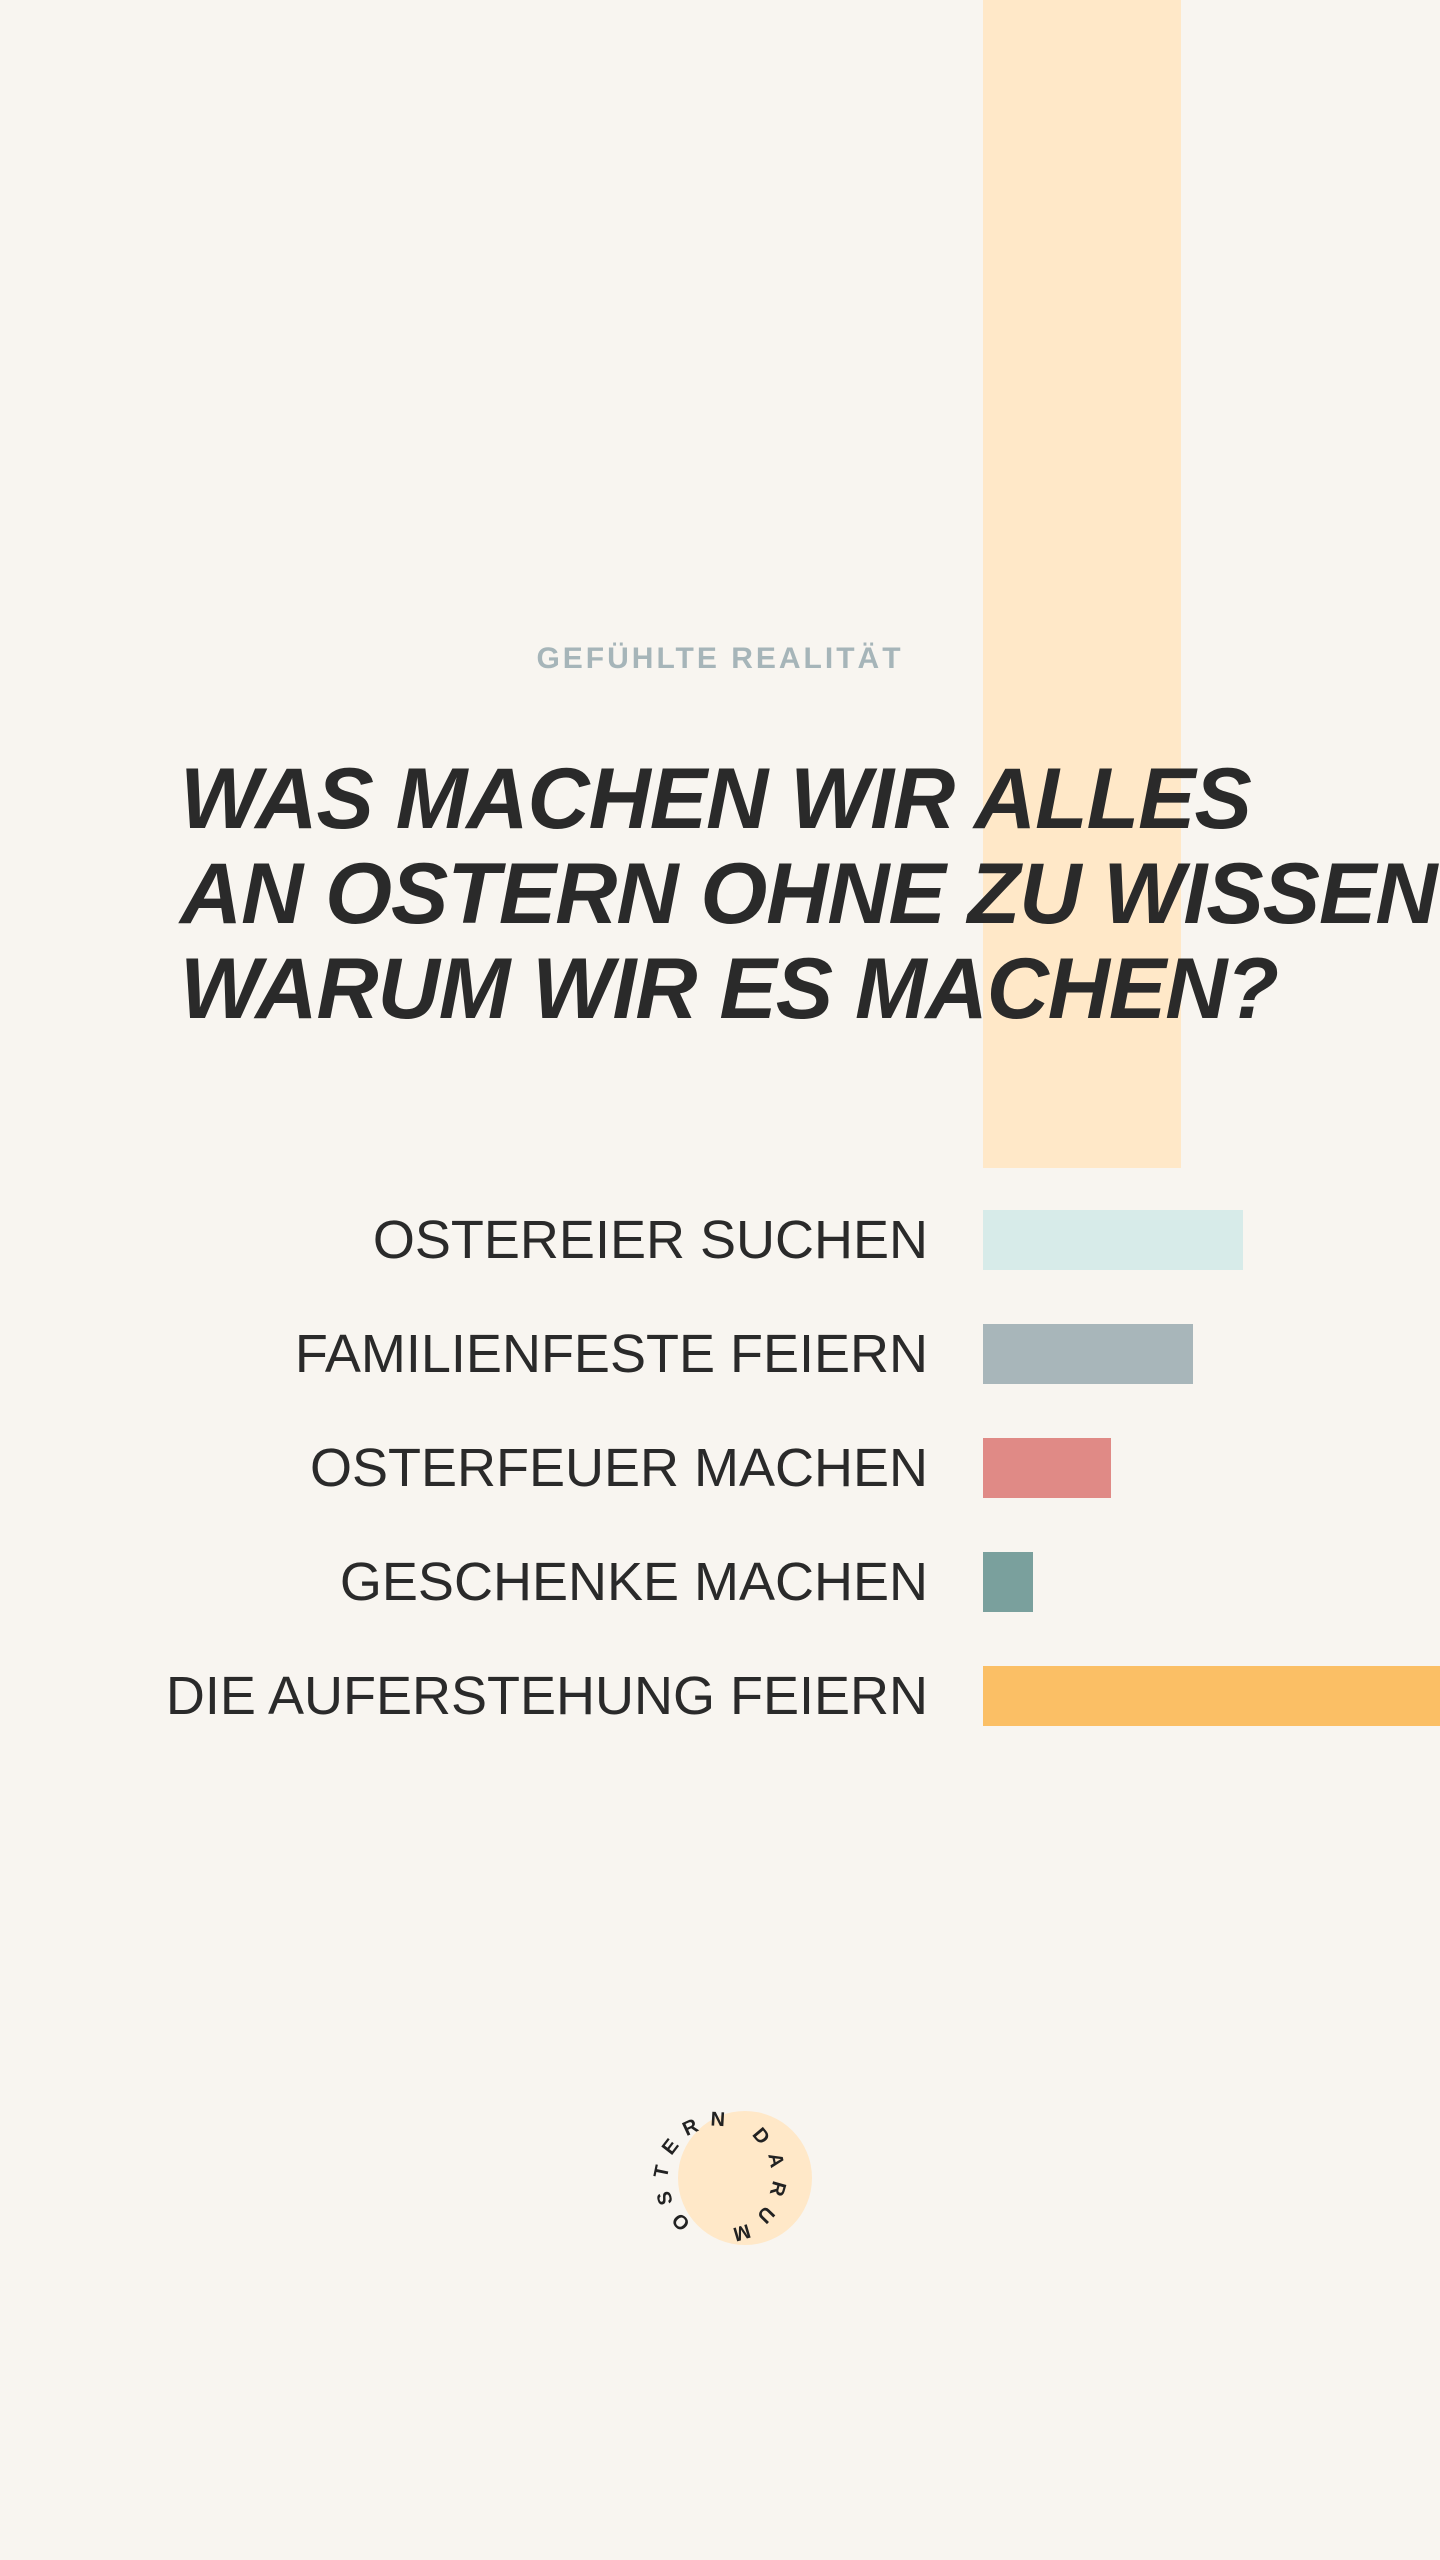  Describe the element at coordinates (618, 1468) in the screenshot. I see `bar-label: OSTERFEUER MACHEN` at that location.